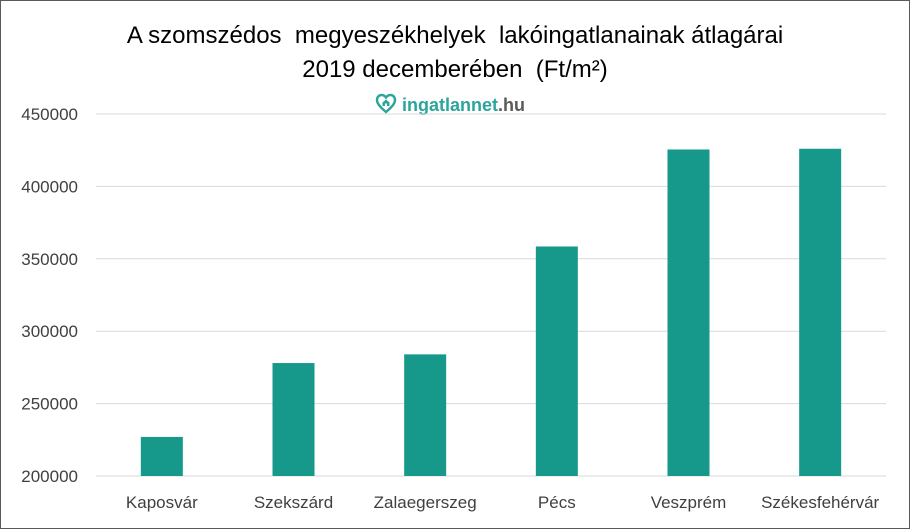 The image size is (910, 529). Describe the element at coordinates (455, 69) in the screenshot. I see `chart-subtitle: 2019 decemberében (Ft/m²)` at that location.